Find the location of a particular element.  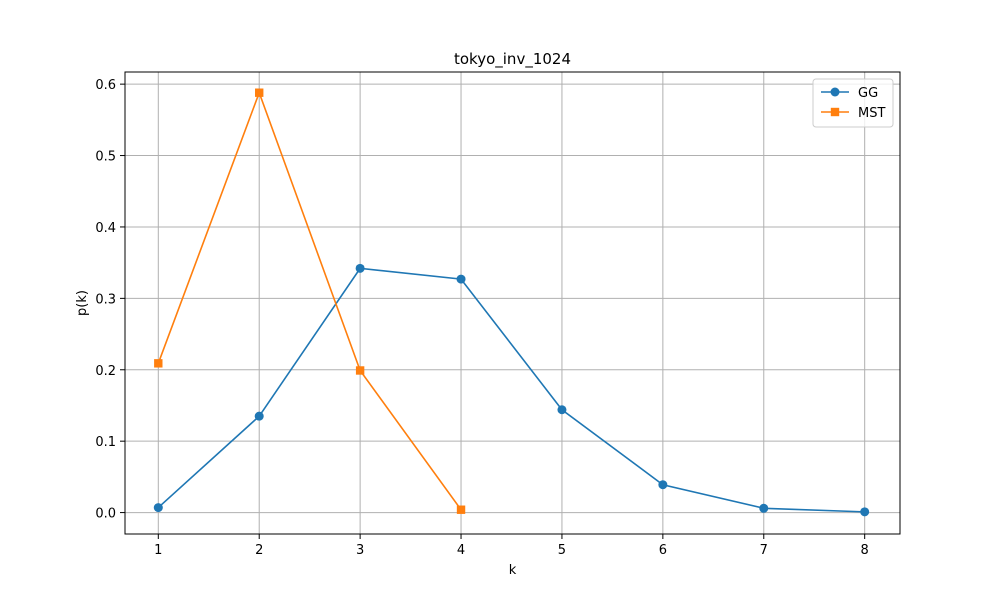

x-tick-label: 2 is located at coordinates (259, 550).